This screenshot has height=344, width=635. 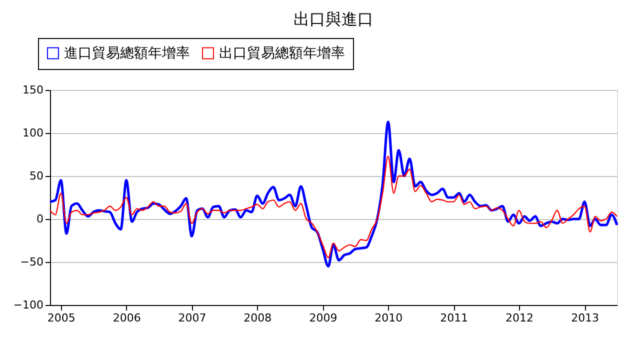 What do you see at coordinates (61, 318) in the screenshot?
I see `x-tick-label: 2005` at bounding box center [61, 318].